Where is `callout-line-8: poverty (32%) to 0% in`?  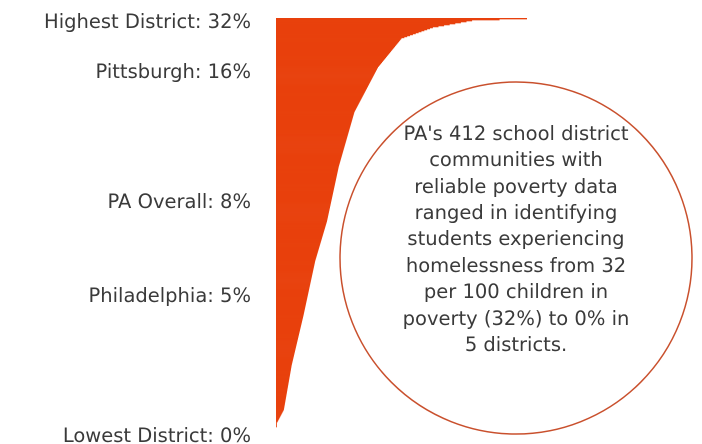 callout-line-8: poverty (32%) to 0% in is located at coordinates (516, 318).